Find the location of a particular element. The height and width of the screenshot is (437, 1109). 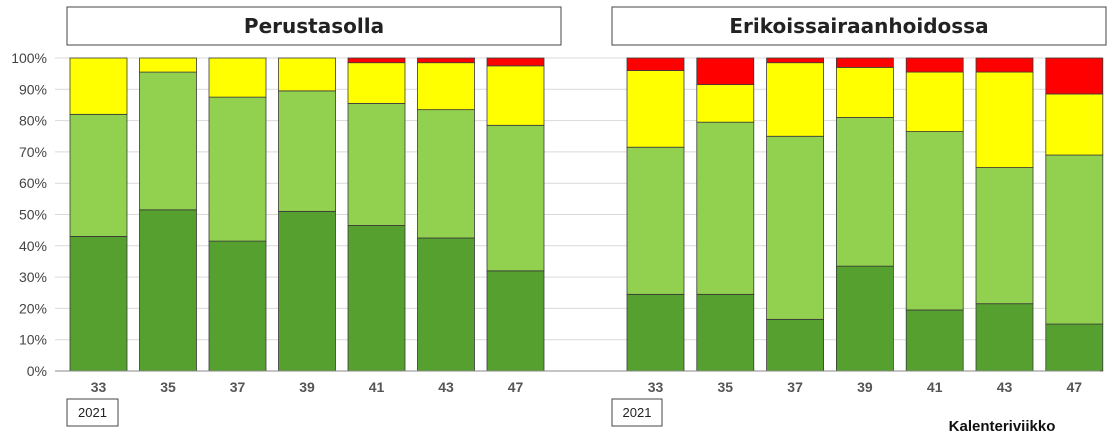

y-tick-label: 80% is located at coordinates (33, 121).